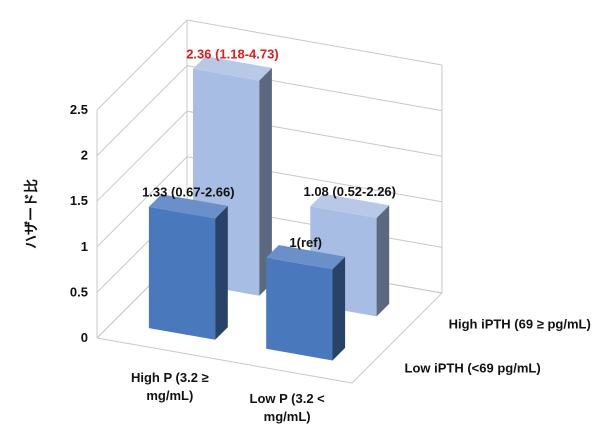 Image resolution: width=595 pixels, height=430 pixels. Describe the element at coordinates (79, 223) in the screenshot. I see `y-axis-ticks: 0 0.5 1 1.5 2 2.5` at that location.